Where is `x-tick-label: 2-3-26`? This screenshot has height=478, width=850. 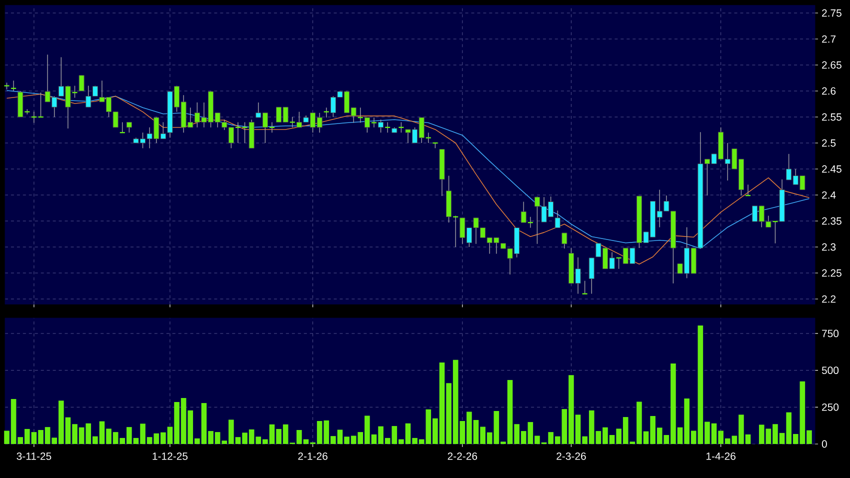 x-tick-label: 2-3-26 is located at coordinates (571, 456).